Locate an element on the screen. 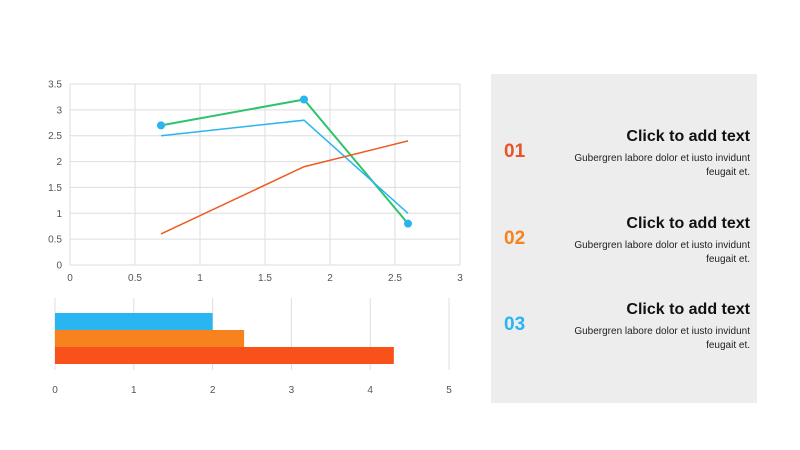 This screenshot has width=800, height=450. y-tick-label: 3.5 is located at coordinates (55, 85).